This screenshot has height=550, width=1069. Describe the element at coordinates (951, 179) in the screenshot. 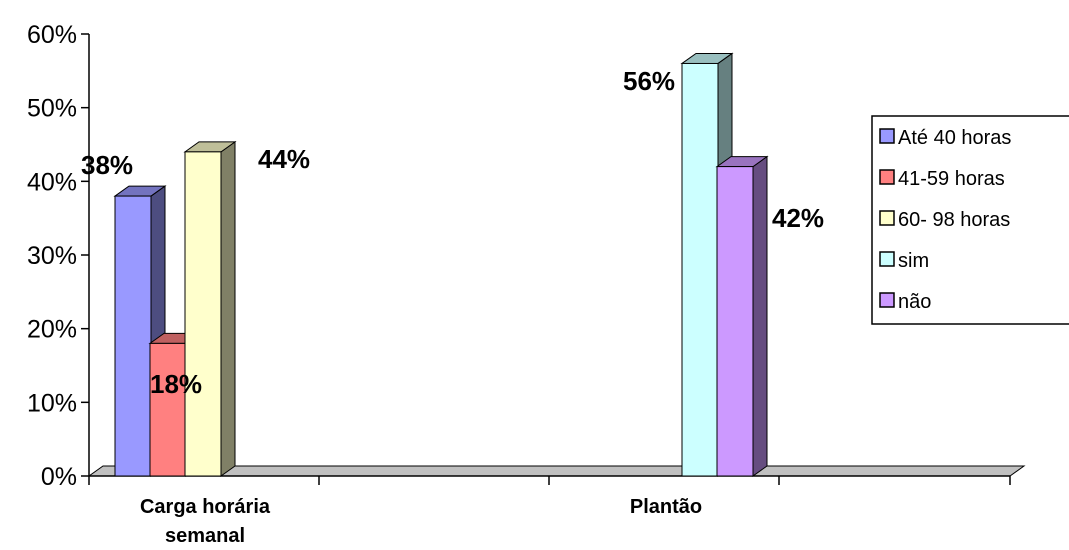

I see `legend-label: 41-59 horas` at that location.